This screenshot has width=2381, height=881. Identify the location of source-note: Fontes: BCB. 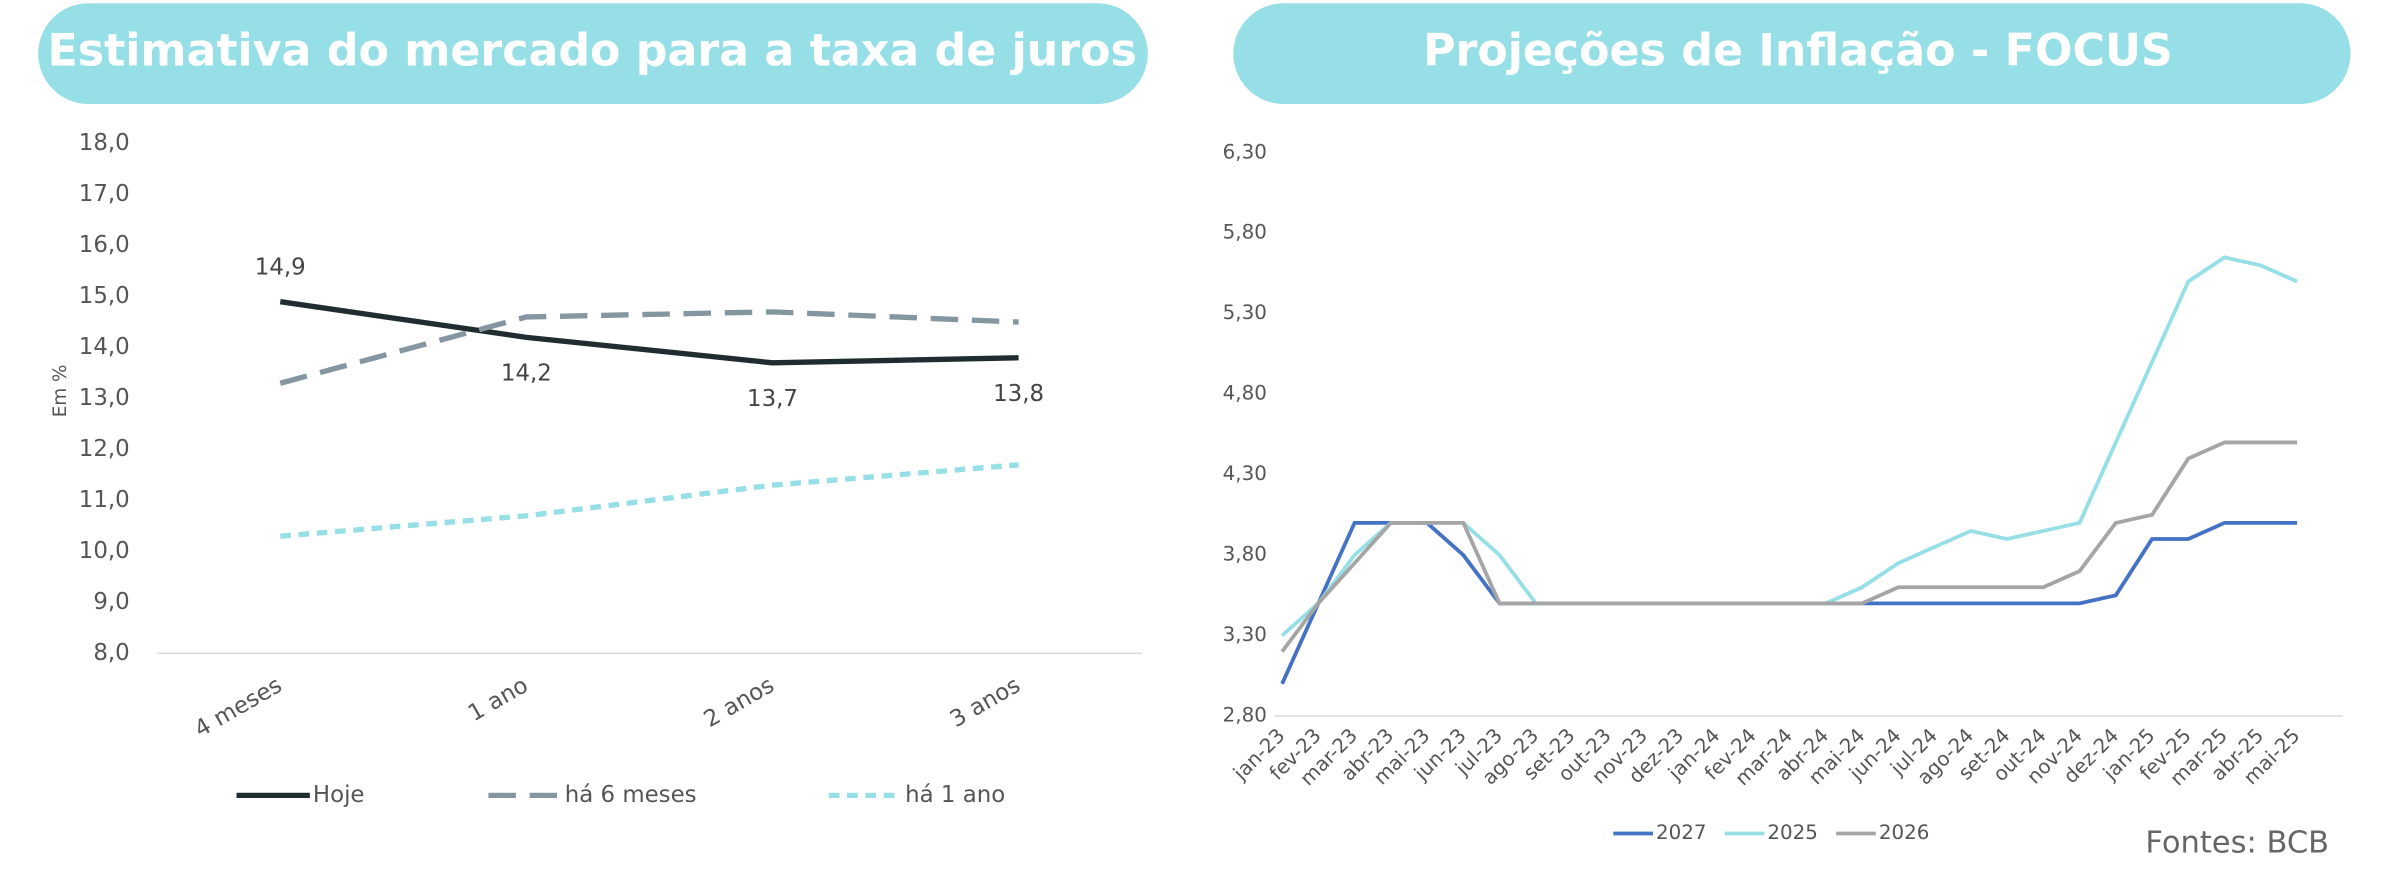
(2237, 843).